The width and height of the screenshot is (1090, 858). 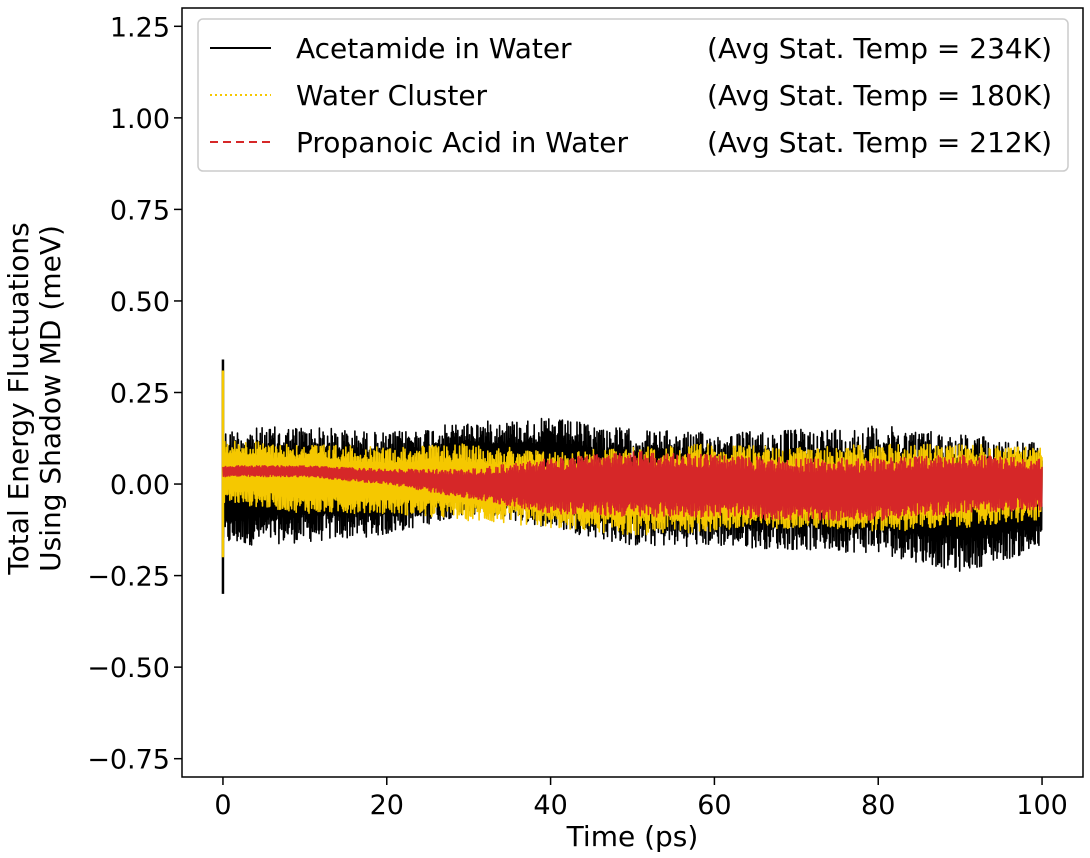 I want to click on x-tick-label: 20, so click(x=387, y=805).